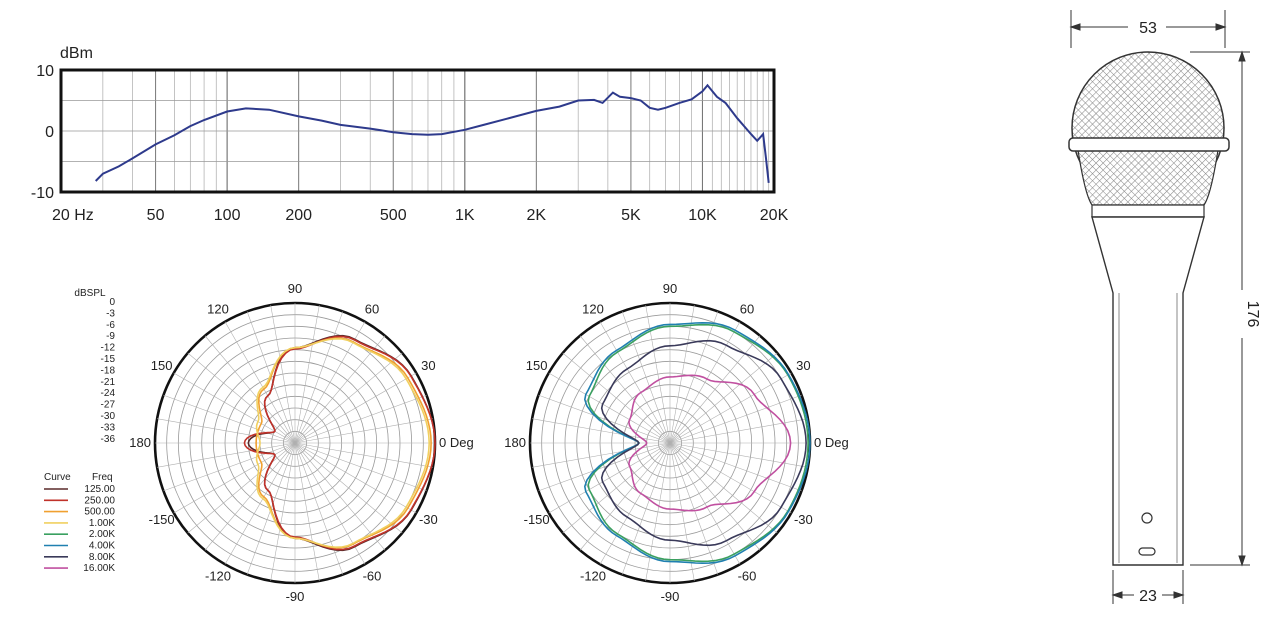 The width and height of the screenshot is (1271, 639). I want to click on fr-x-ticks: 20 Hz 50 100 200 500 1K 2K 5K 10K 20K, so click(420, 215).